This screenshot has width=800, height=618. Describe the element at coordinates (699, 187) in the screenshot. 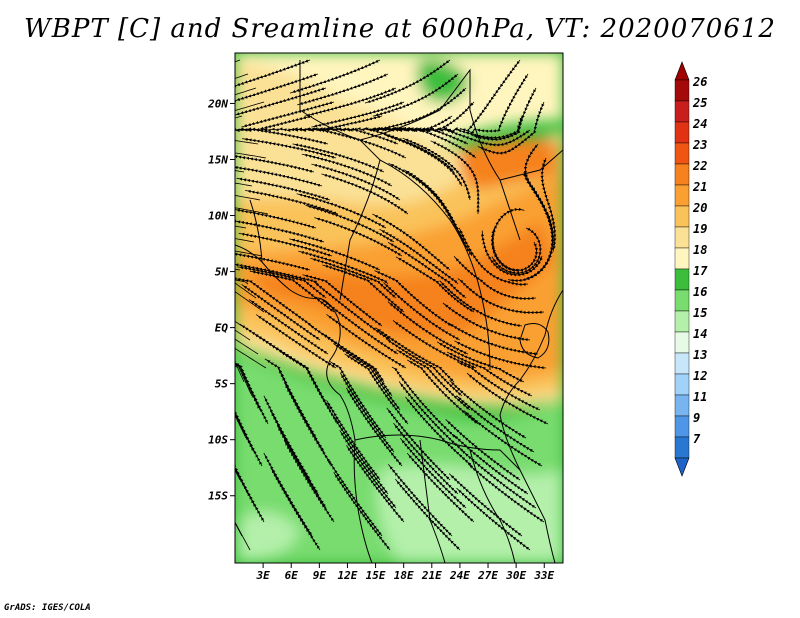

I see `colorbar-label: 21` at that location.